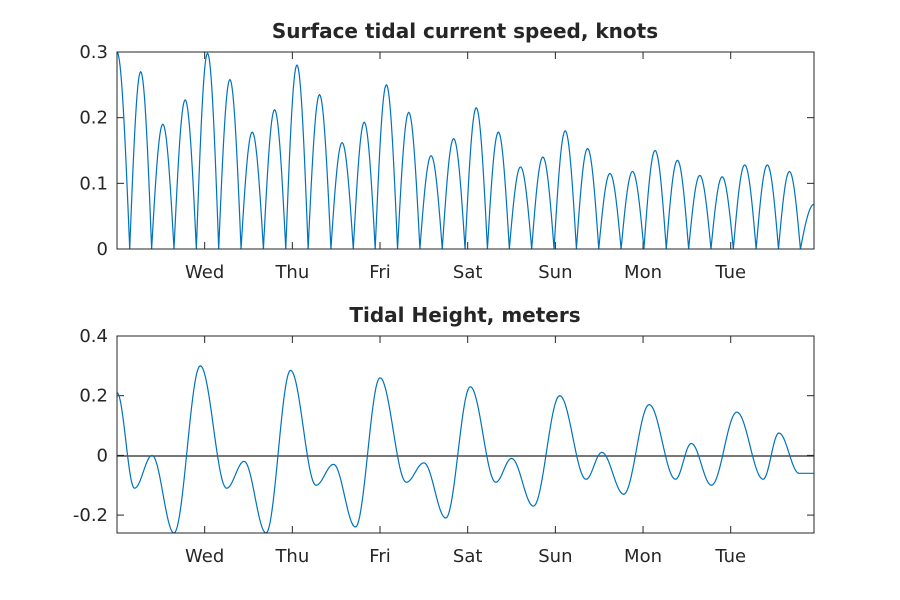 The image size is (900, 600). I want to click on tidal-height-xtick-label: Sun, so click(555, 556).